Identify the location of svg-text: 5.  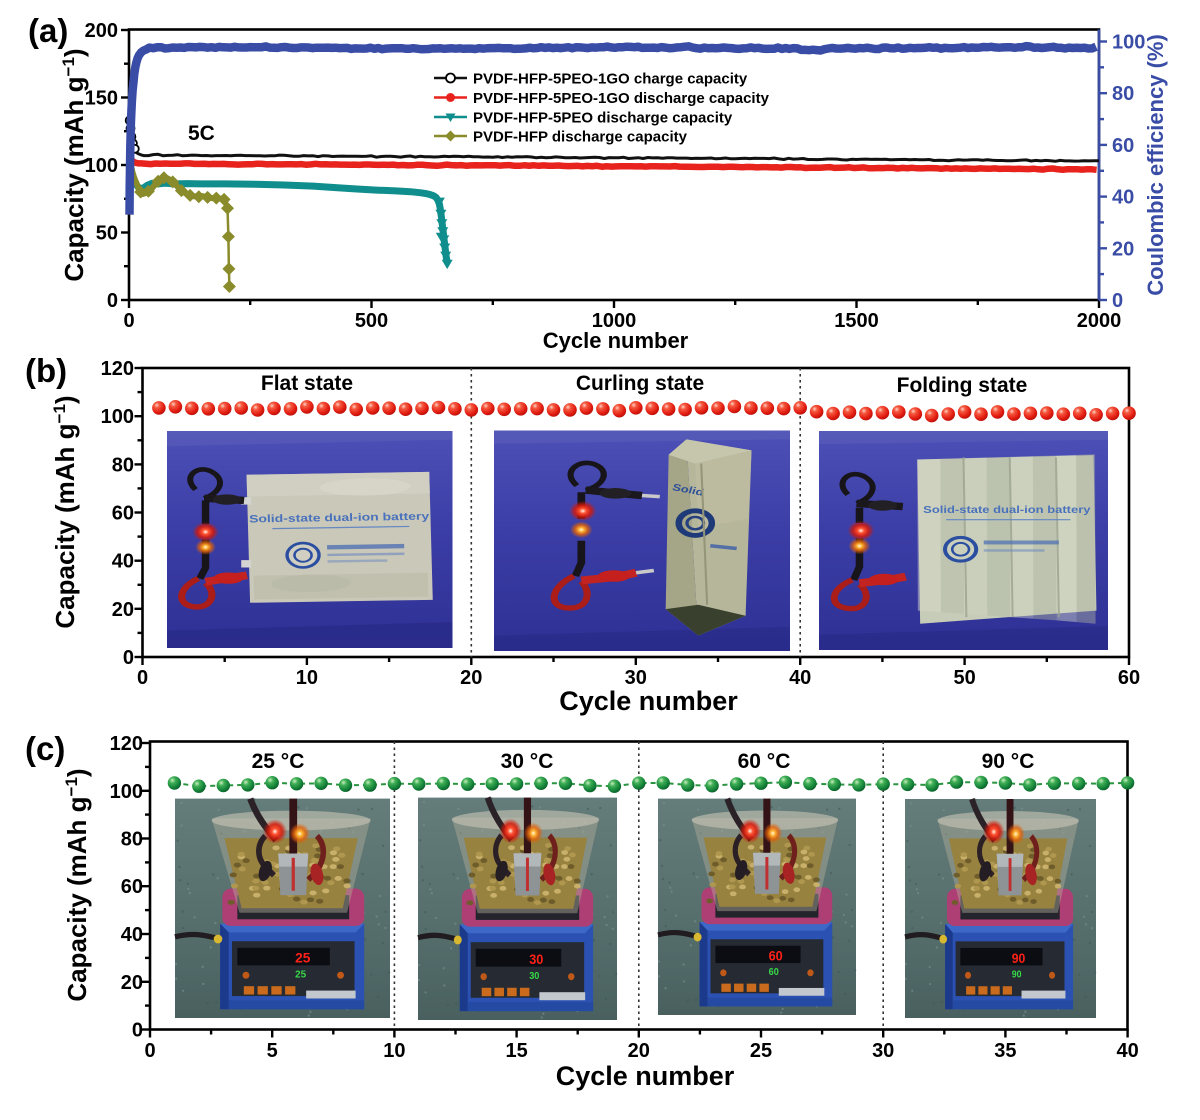
(272, 1051).